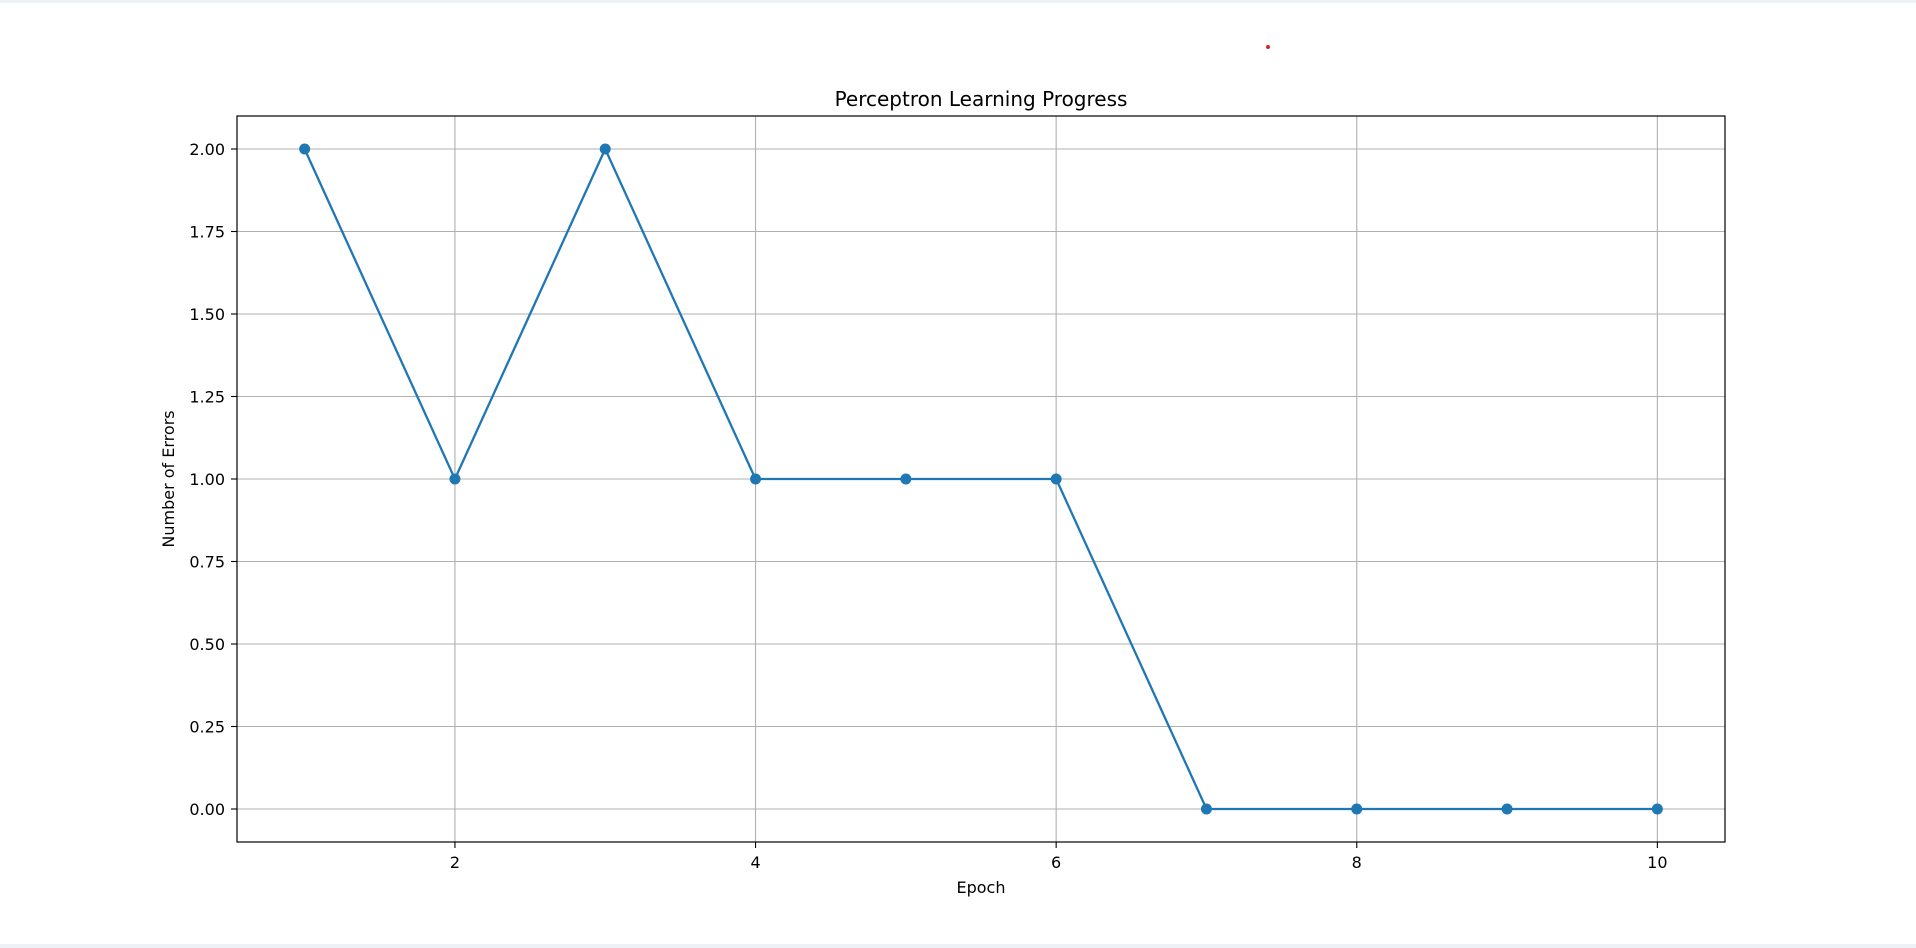 The height and width of the screenshot is (948, 1916). I want to click on x-axis-ticks: 2 4 6 8 10, so click(1059, 857).